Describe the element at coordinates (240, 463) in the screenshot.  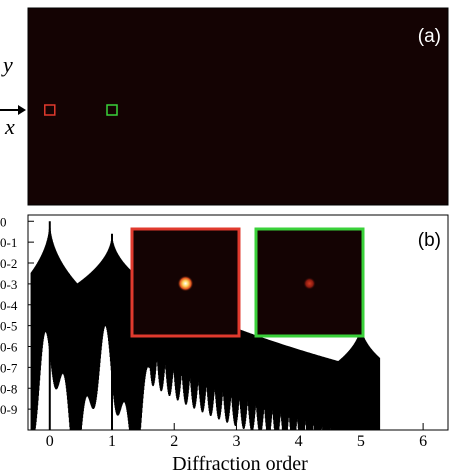
I see `x-axis-title: Diffraction order` at that location.